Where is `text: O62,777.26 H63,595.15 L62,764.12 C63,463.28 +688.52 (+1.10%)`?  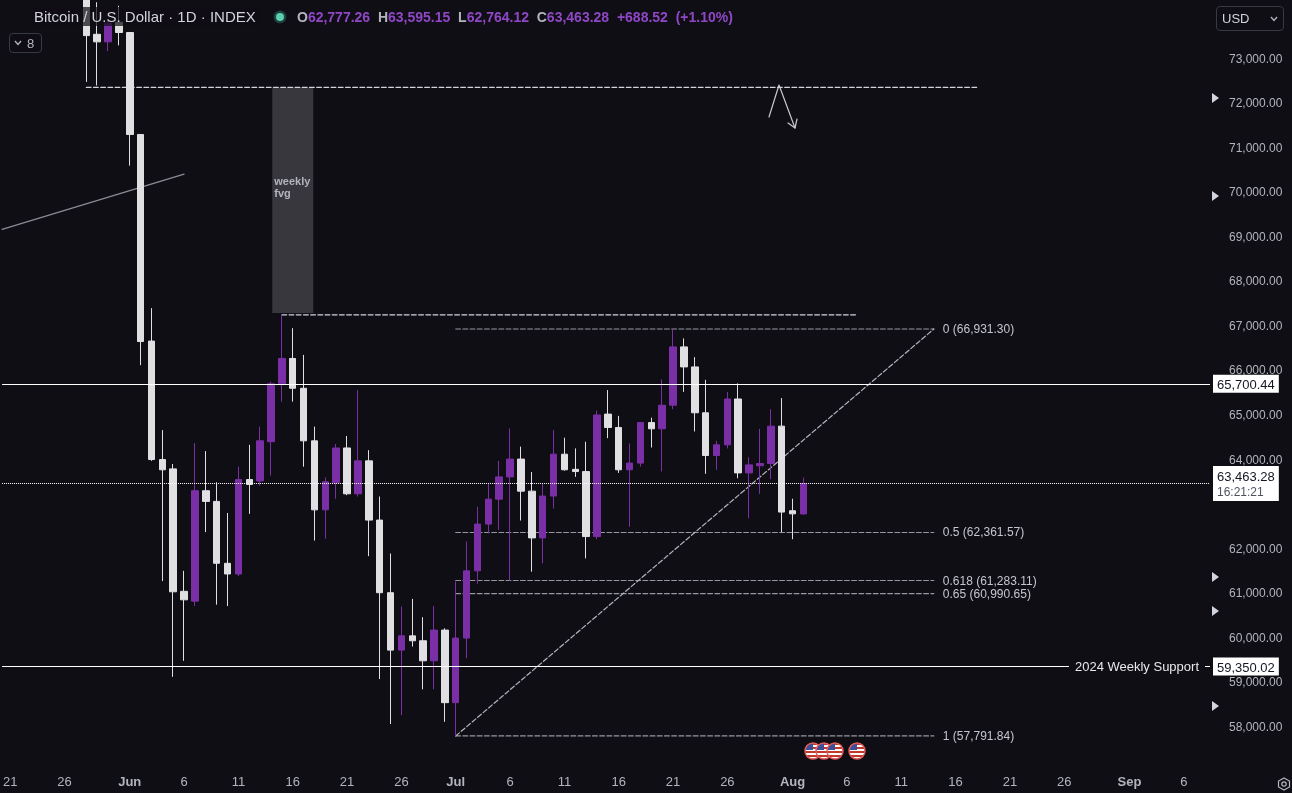 text: O62,777.26 H63,595.15 L62,764.12 C63,463.28 +688.52 (+1.10%) is located at coordinates (515, 17).